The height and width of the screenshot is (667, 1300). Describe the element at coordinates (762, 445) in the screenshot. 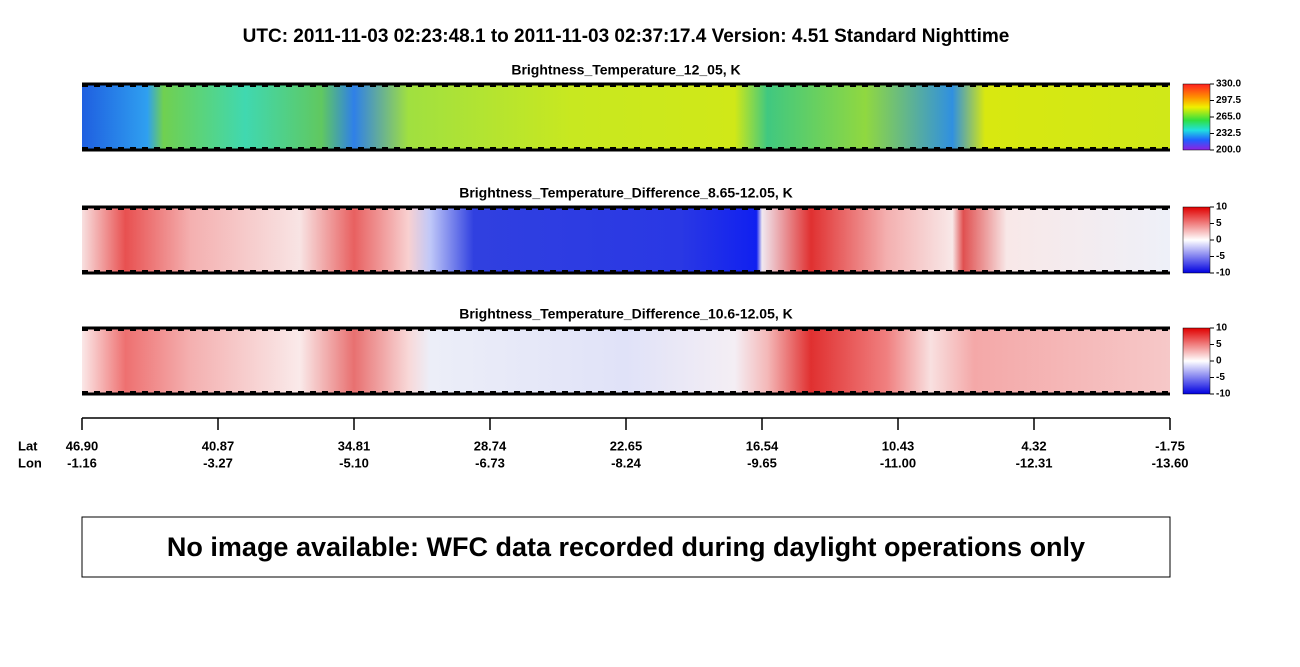

I see `lat-tick-label: 16.54` at that location.